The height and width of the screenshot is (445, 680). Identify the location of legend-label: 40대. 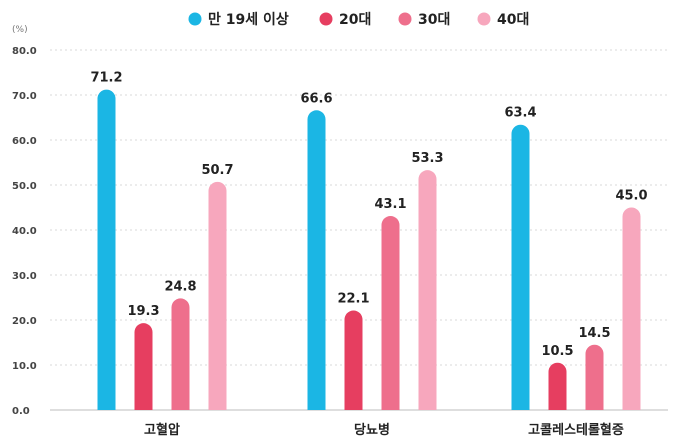
(513, 20).